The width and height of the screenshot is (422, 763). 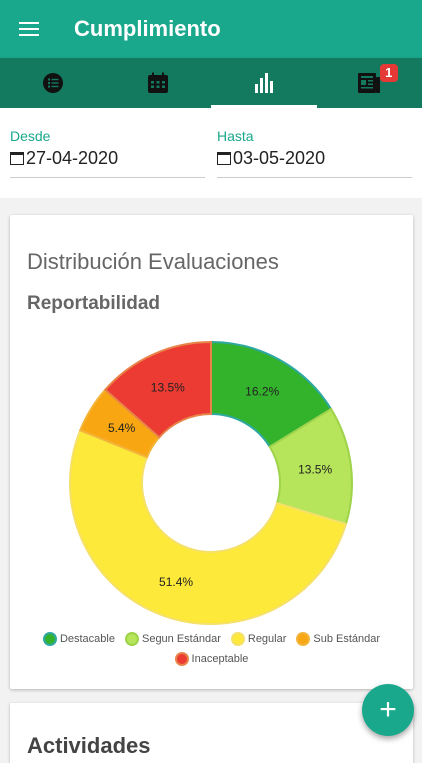 I want to click on legend-item: Segun Estándar, so click(x=173, y=639).